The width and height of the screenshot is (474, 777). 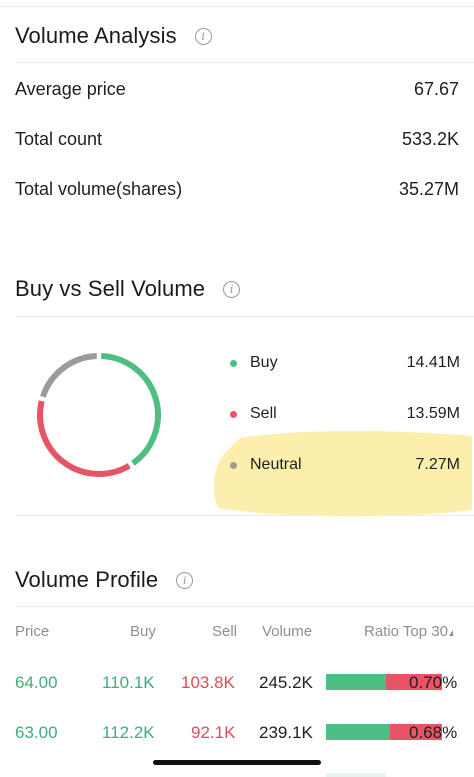 I want to click on row-sell: 103.8K, so click(x=208, y=682).